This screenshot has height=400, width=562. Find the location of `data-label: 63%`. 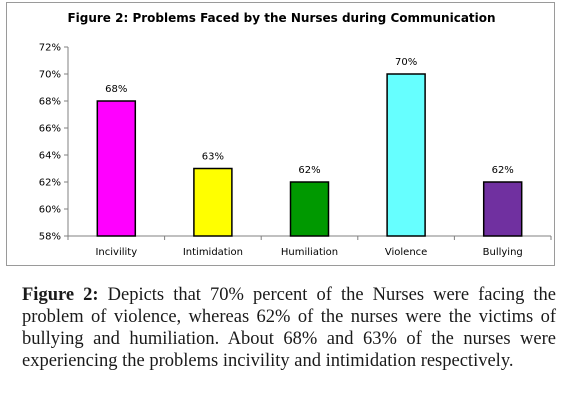

data-label: 63% is located at coordinates (213, 157).